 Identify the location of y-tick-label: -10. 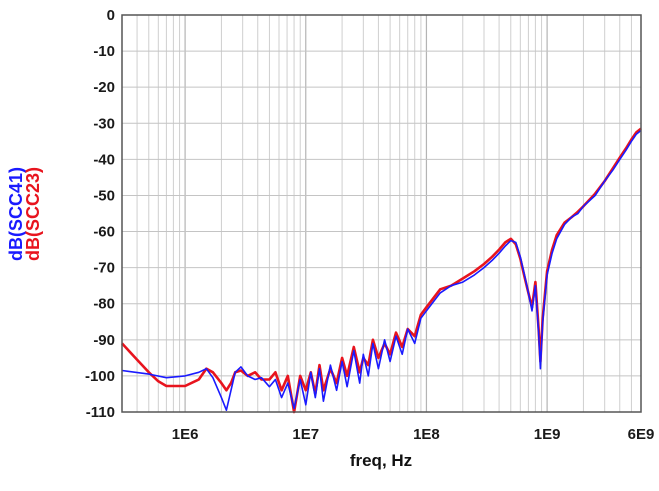
(104, 51).